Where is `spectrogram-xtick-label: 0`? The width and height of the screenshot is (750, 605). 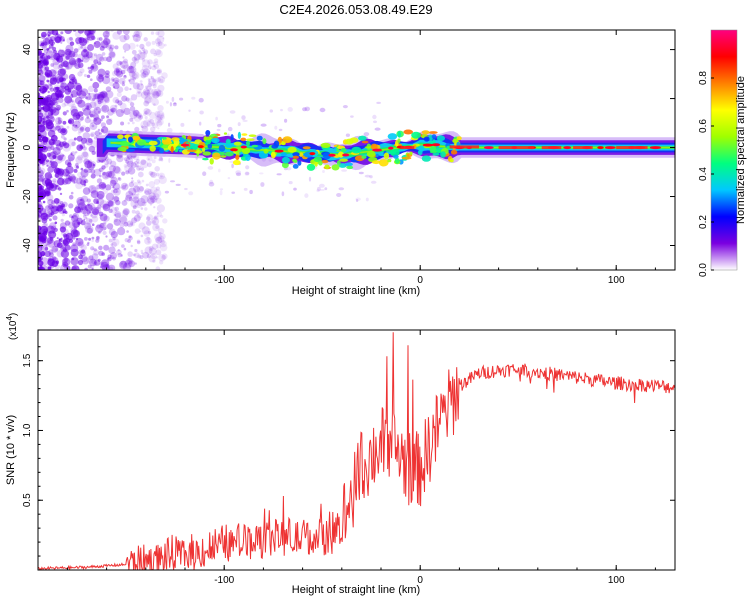
spectrogram-xtick-label: 0 is located at coordinates (420, 280).